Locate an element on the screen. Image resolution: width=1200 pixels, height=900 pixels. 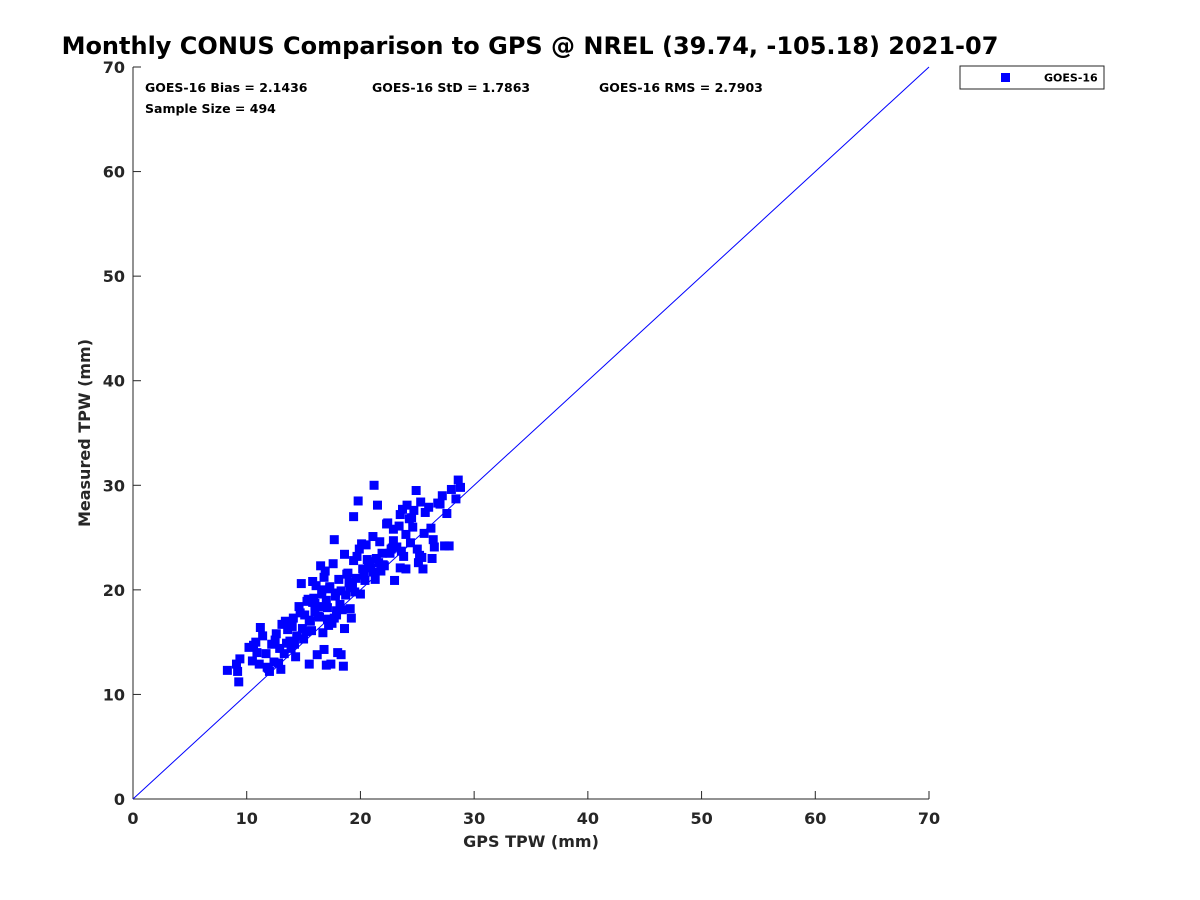
data-points is located at coordinates (343, 581).